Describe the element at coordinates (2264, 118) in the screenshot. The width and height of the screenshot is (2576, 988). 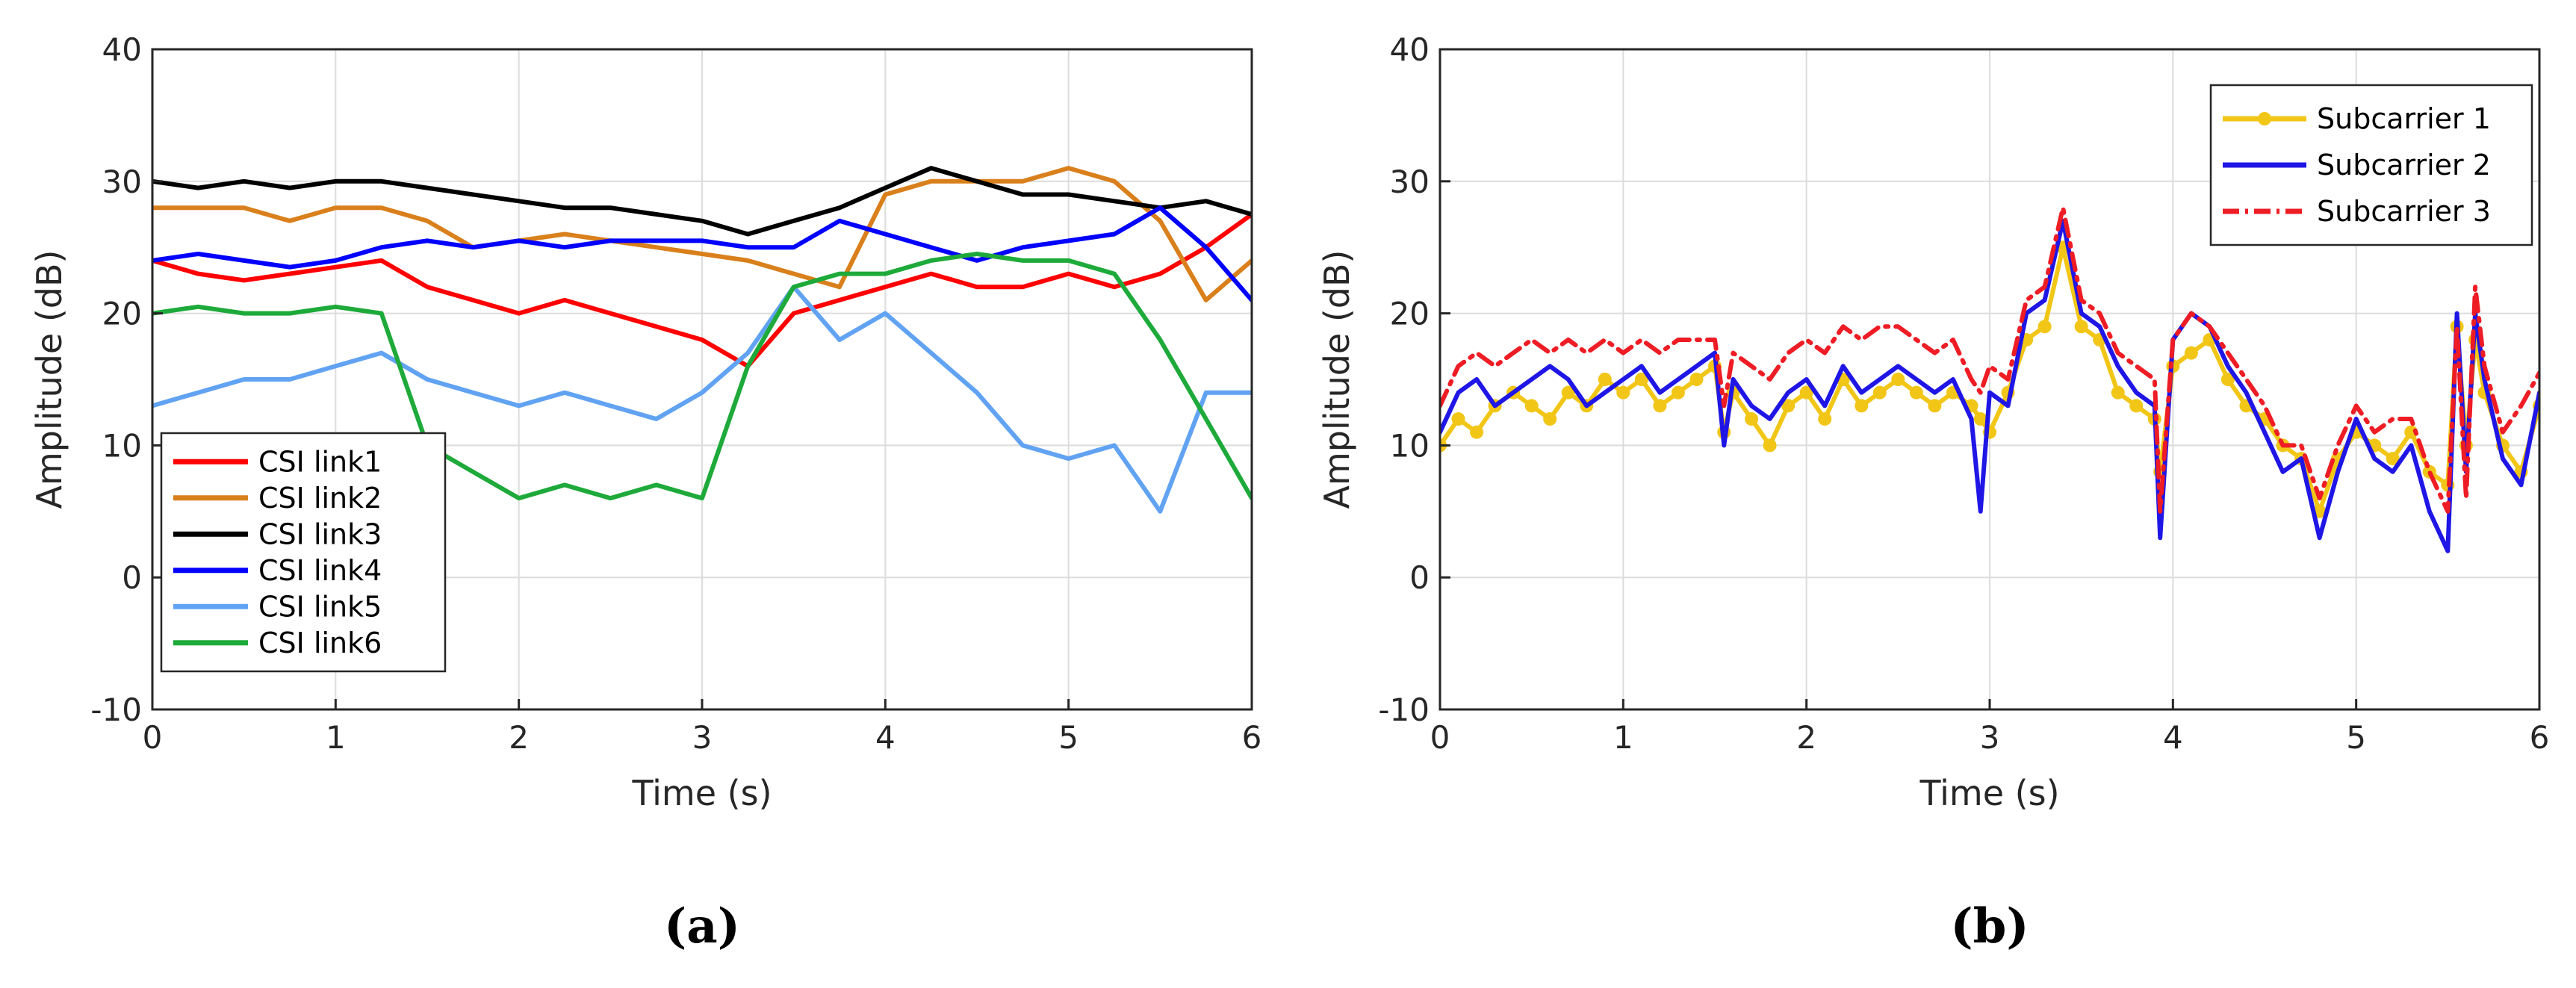
I see `legend-marker` at that location.